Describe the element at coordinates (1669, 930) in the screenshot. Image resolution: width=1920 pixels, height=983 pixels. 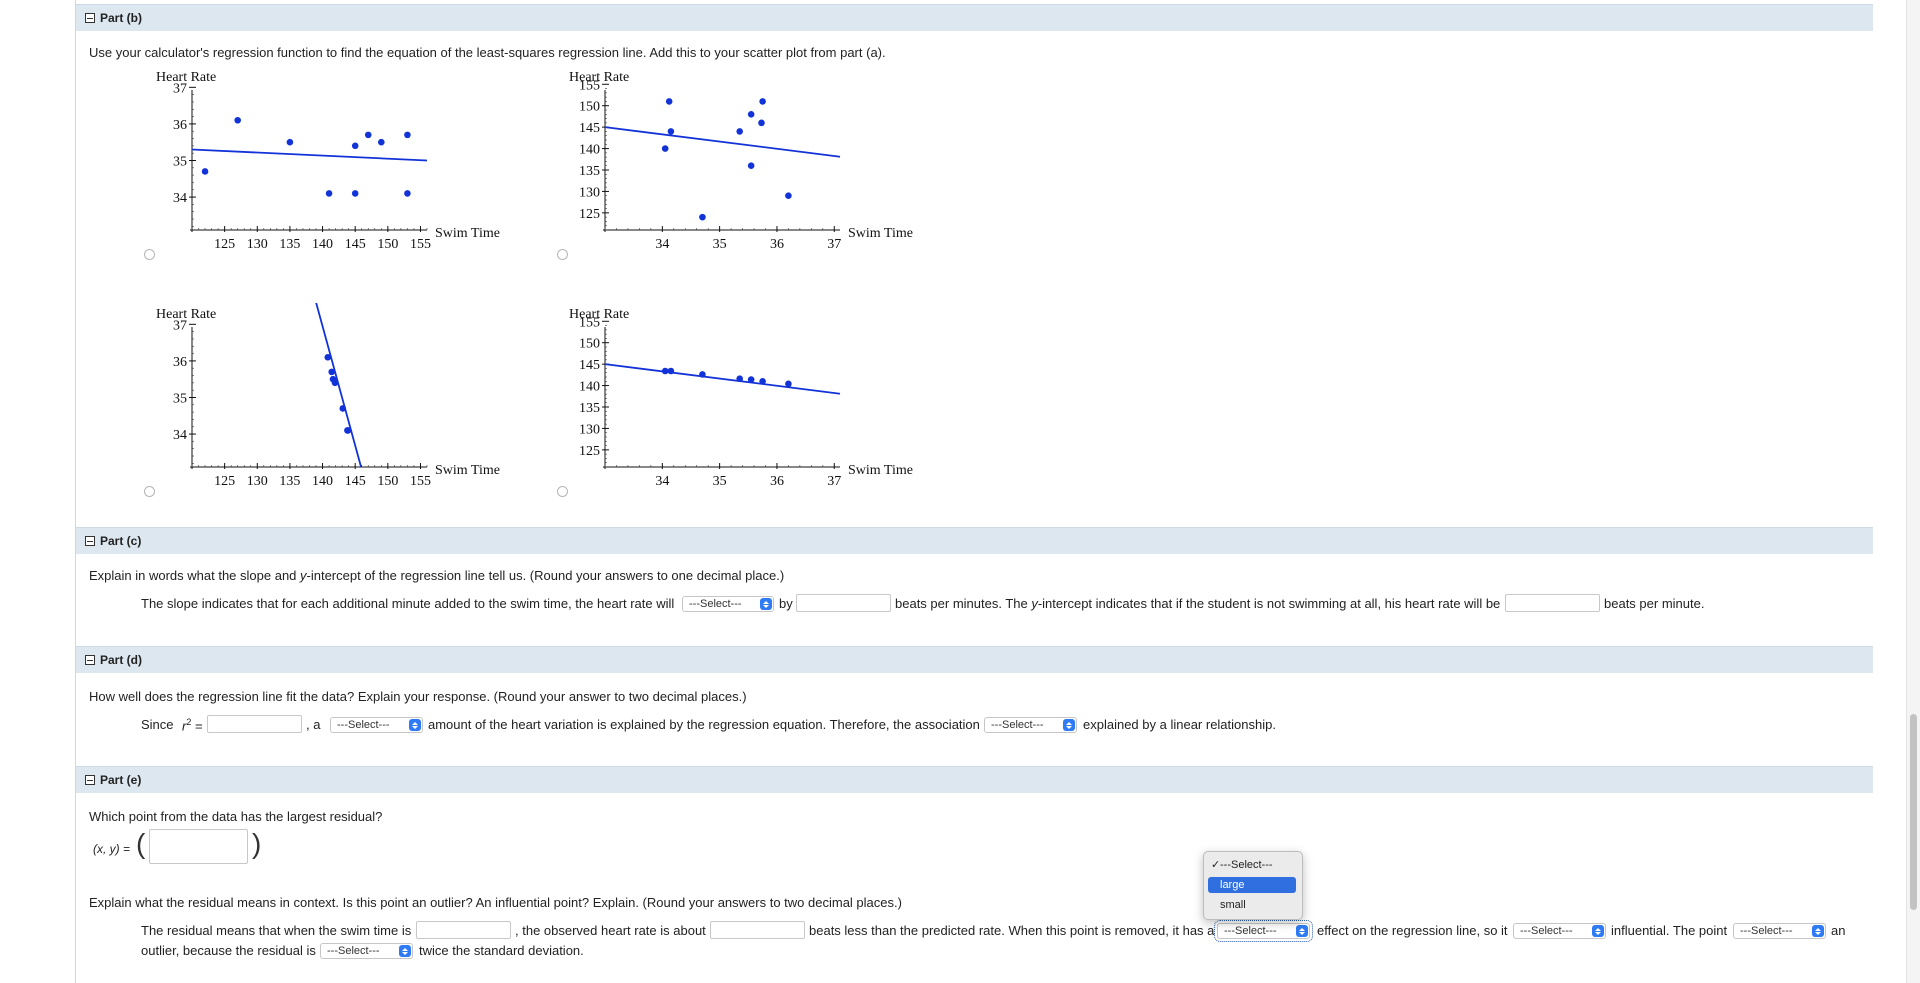
I see `residual-sentence-5: influential. The point` at that location.